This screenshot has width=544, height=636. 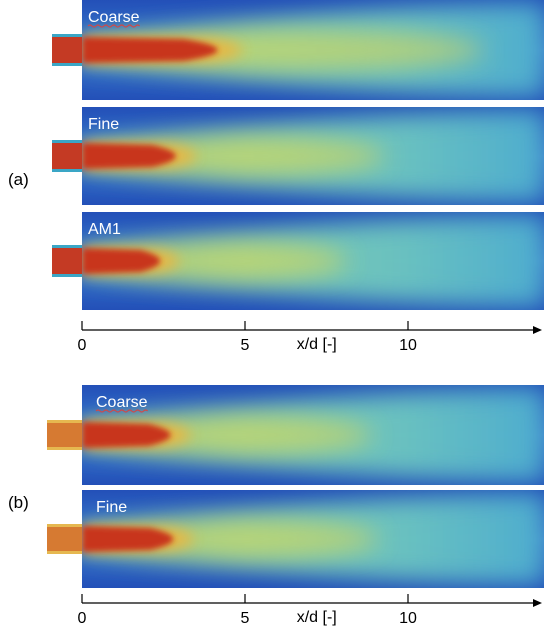 I want to click on axis-b: 0 5 10 x/d [-], so click(x=310, y=610).